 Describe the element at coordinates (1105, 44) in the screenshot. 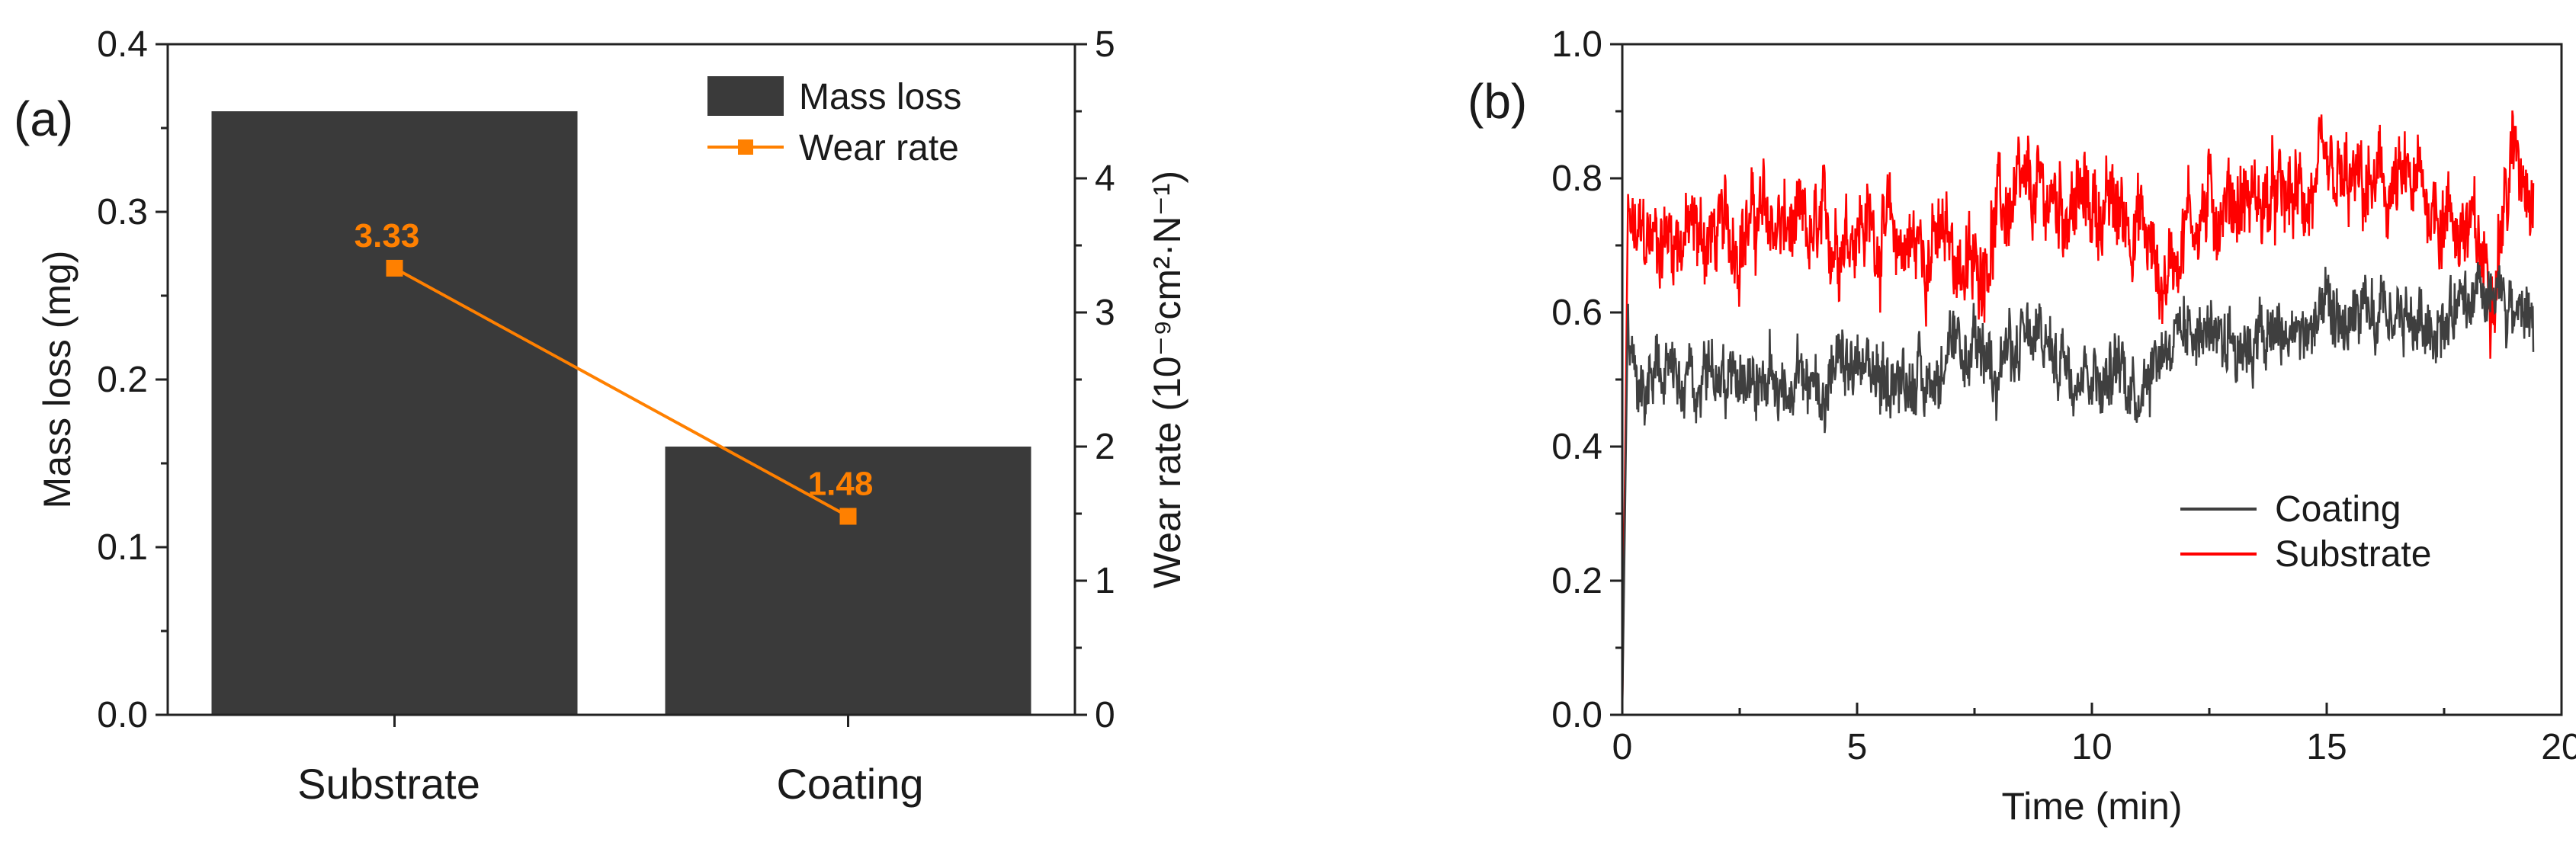

I see `right-tick-label: 5` at that location.